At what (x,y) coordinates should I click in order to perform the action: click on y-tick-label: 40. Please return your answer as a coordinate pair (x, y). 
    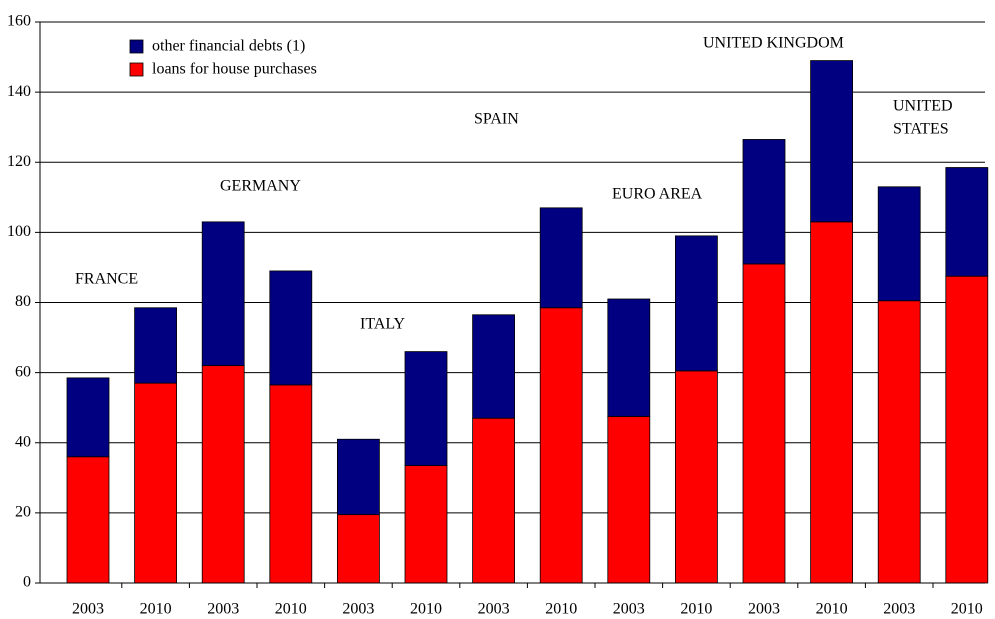
    Looking at the image, I should click on (23, 441).